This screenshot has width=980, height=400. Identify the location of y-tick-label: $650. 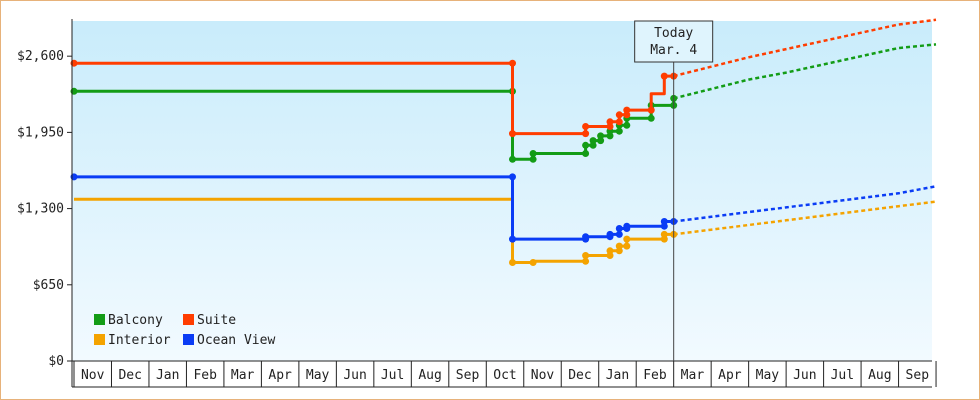
(48, 285).